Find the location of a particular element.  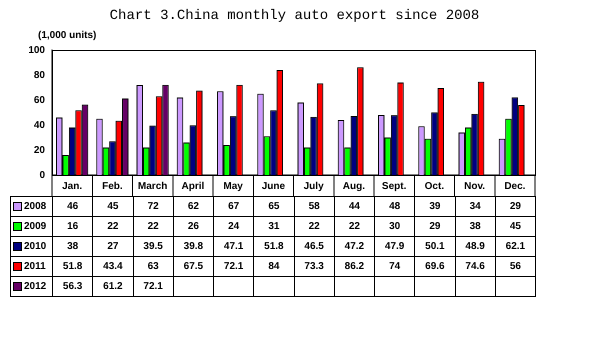

data-label: 56.3 is located at coordinates (72, 286).